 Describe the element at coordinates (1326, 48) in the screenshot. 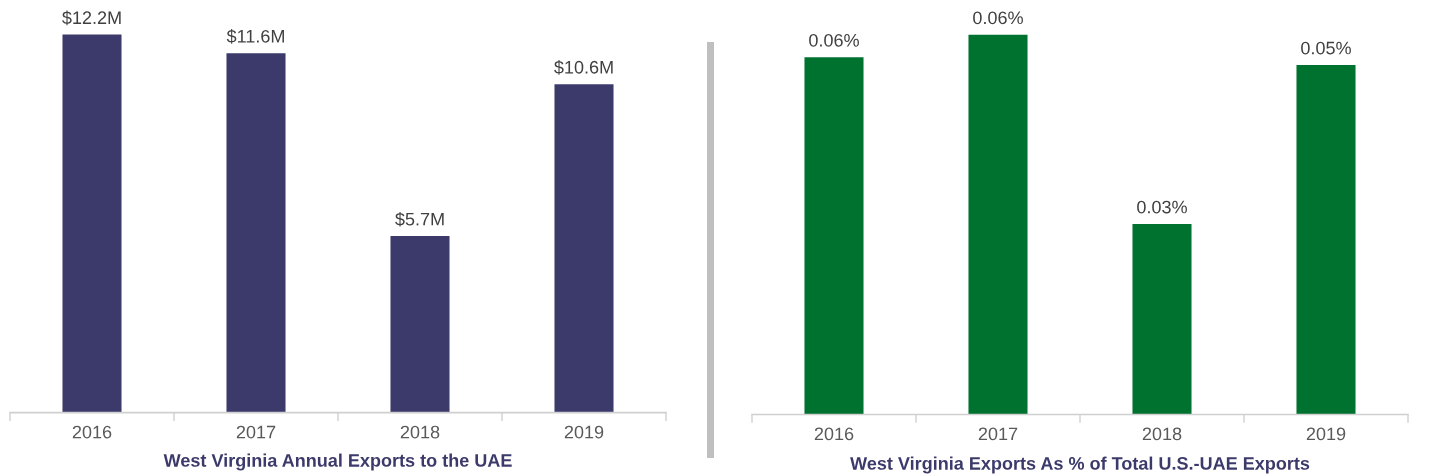

I see `data-label: 0.05%` at that location.